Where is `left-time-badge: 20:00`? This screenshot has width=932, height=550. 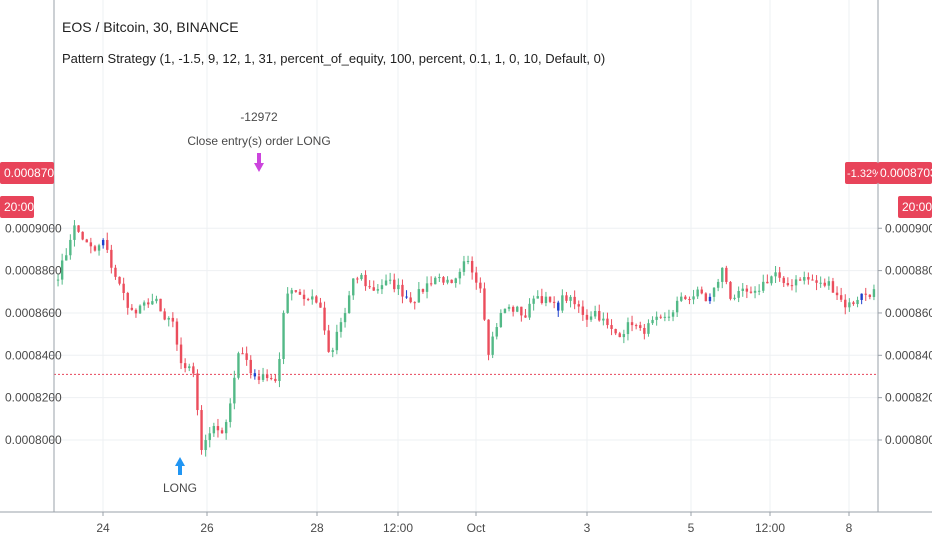
left-time-badge: 20:00 is located at coordinates (17, 207).